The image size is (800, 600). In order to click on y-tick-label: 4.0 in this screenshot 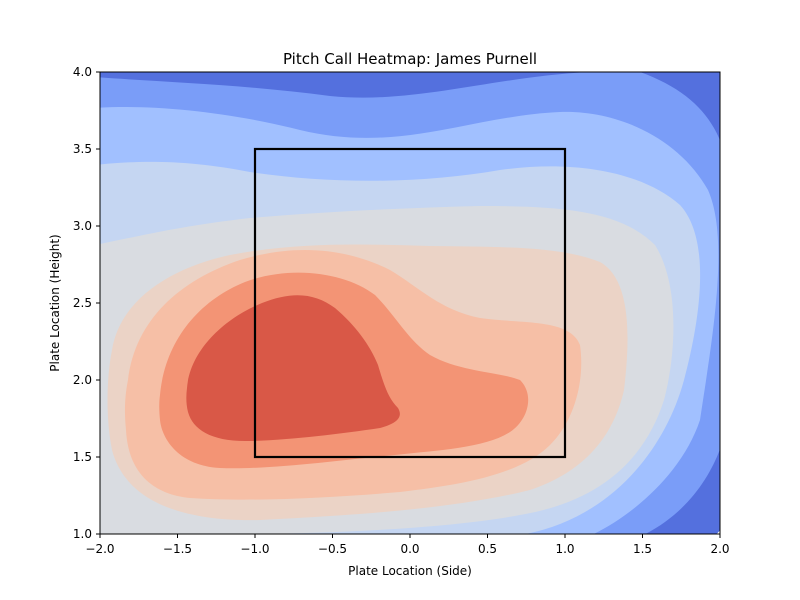, I will do `click(82, 72)`.